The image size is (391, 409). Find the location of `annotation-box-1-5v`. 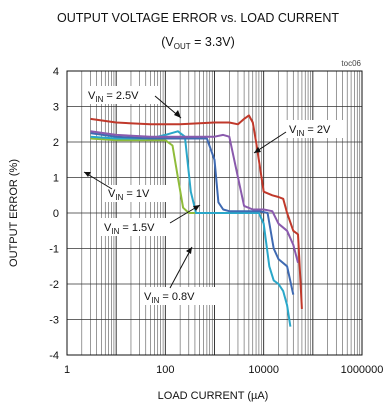

annotation-box-1-5v is located at coordinates (136, 227).